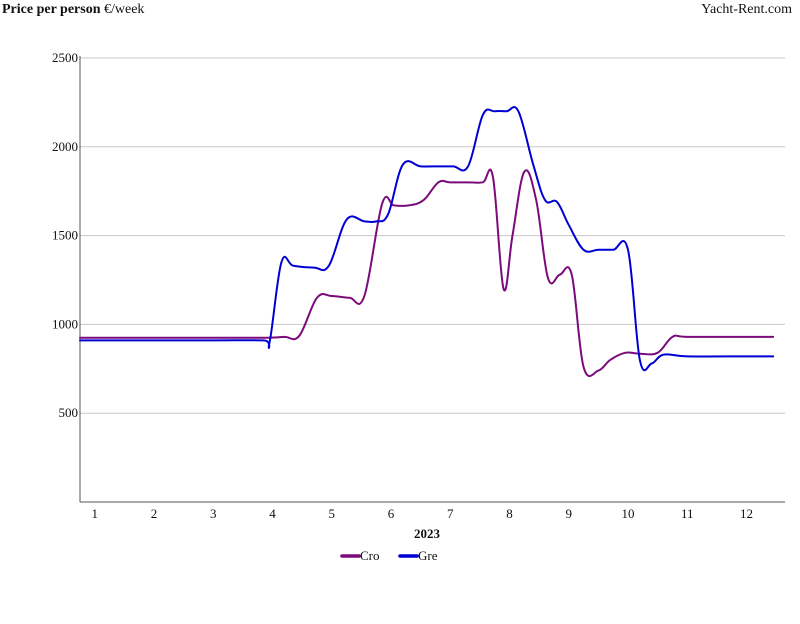  I want to click on y-axis-title: Price per person €/week, so click(73, 10).